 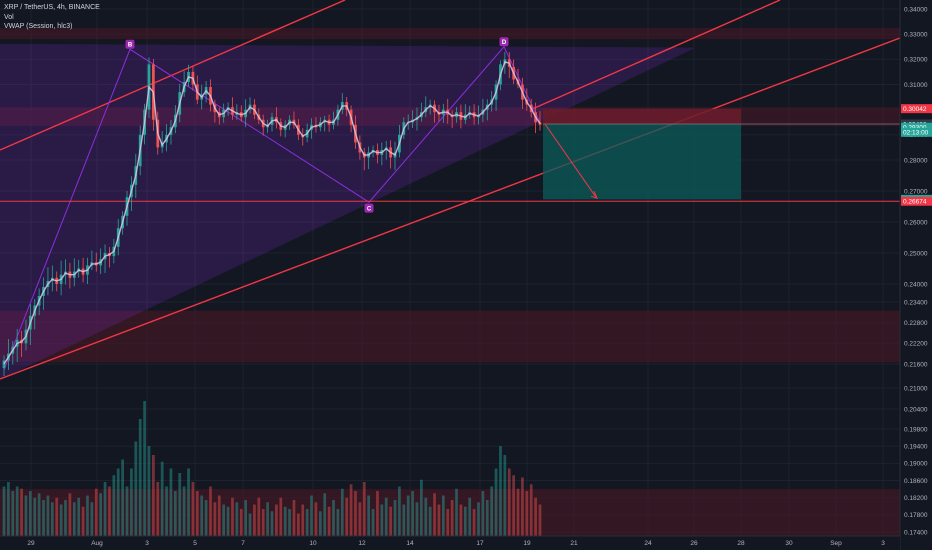 I want to click on price-tick-13: 0.22200, so click(x=916, y=344).